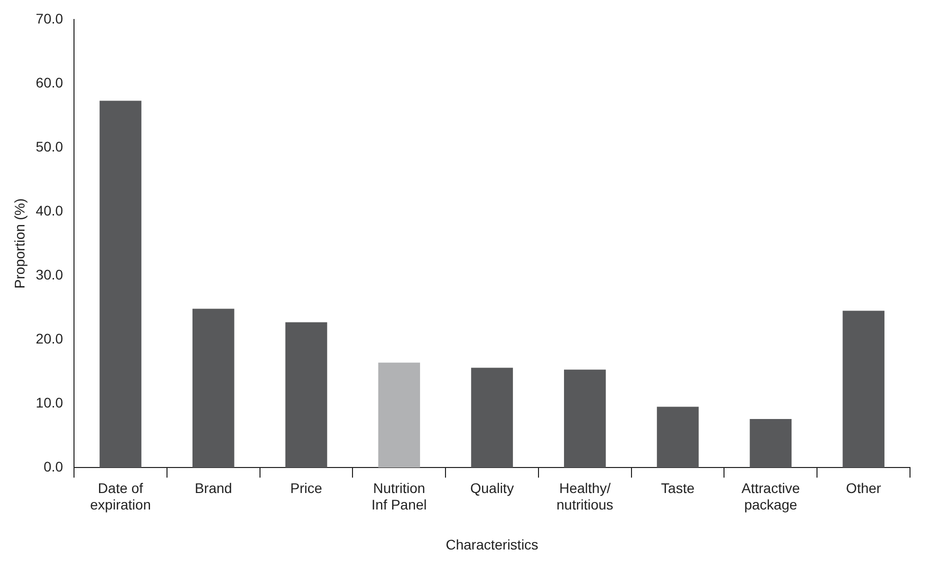  Describe the element at coordinates (50, 402) in the screenshot. I see `y-tick-label: 10.0` at that location.